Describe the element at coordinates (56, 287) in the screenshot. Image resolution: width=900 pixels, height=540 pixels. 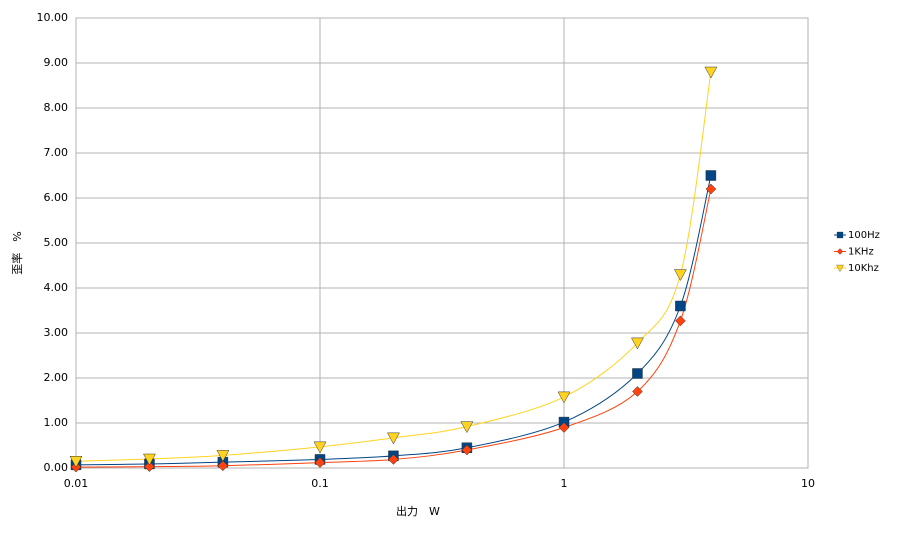
I see `y-tick-label: 4.00` at that location.